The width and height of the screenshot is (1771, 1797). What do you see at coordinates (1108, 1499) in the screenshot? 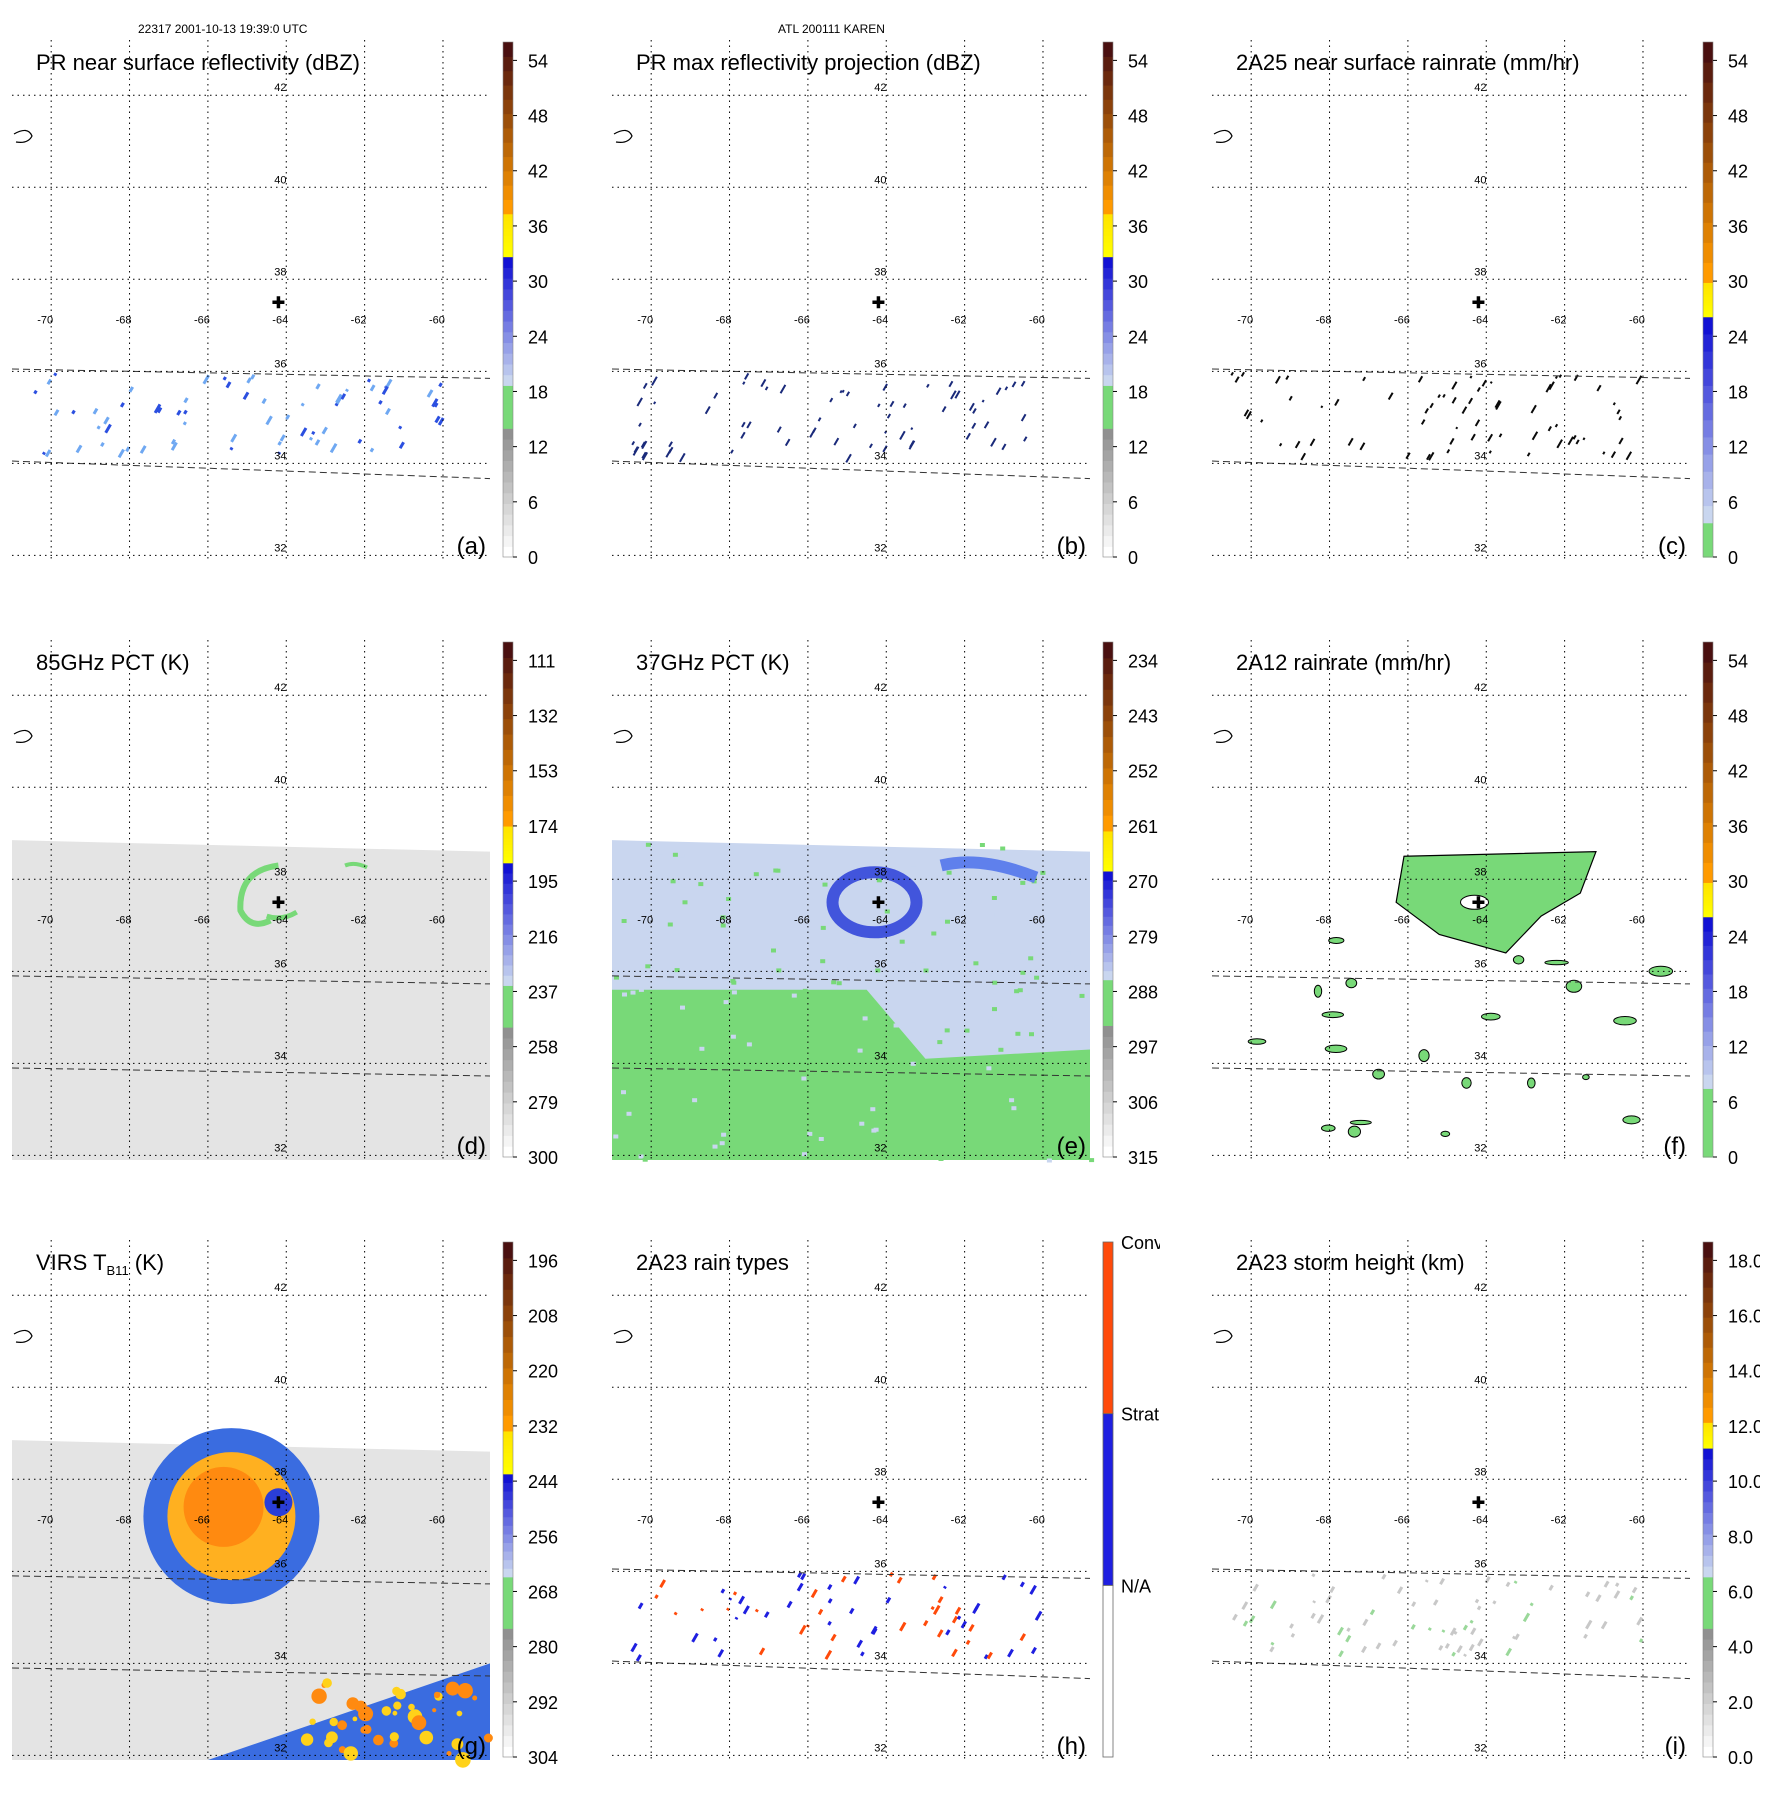
I see `legend-swatch` at bounding box center [1108, 1499].